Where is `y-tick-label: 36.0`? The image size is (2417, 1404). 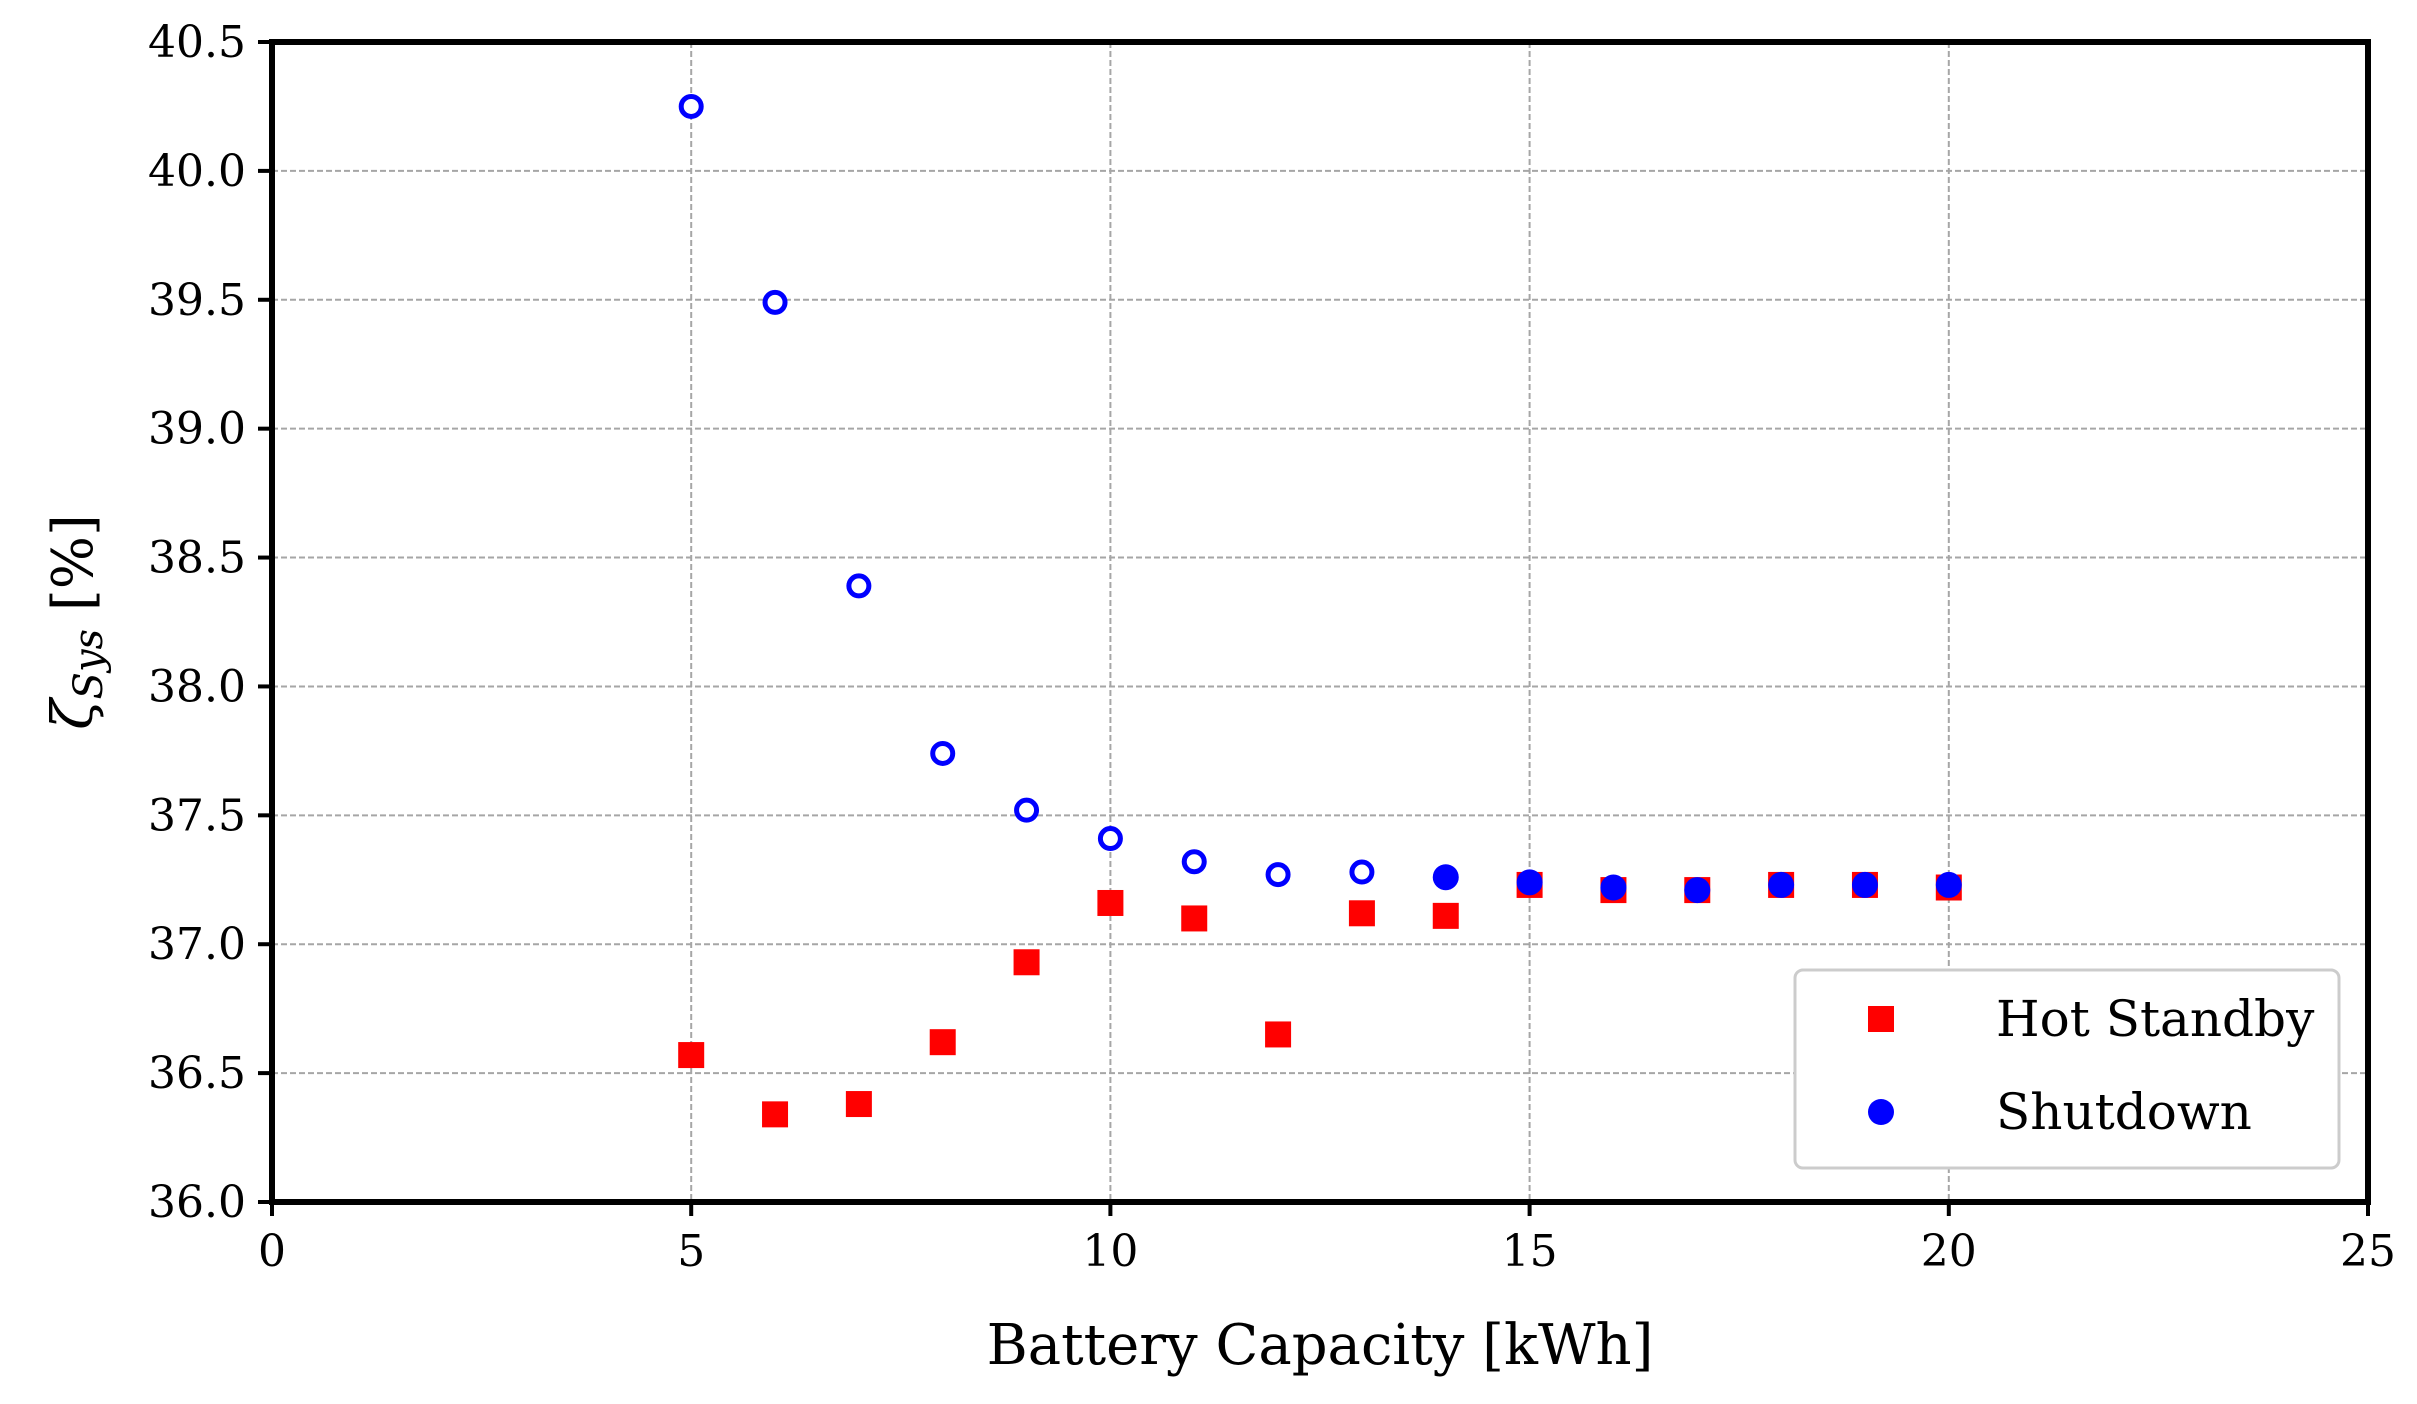 y-tick-label: 36.0 is located at coordinates (197, 1202).